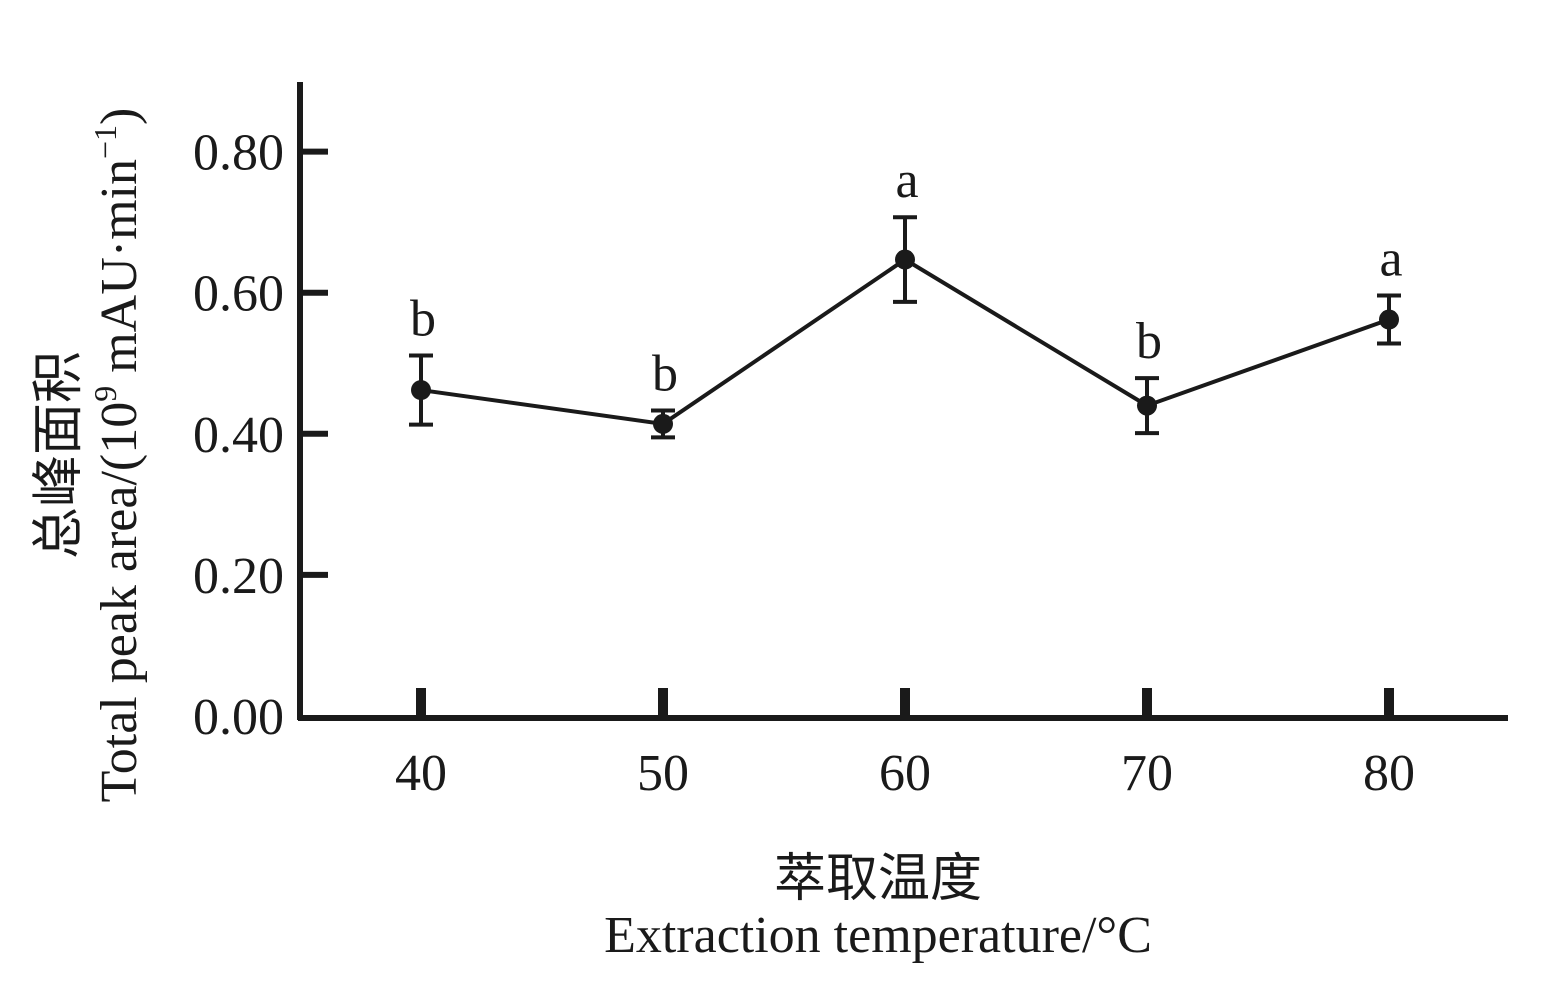  What do you see at coordinates (663, 773) in the screenshot?
I see `x-tick-label: 50` at bounding box center [663, 773].